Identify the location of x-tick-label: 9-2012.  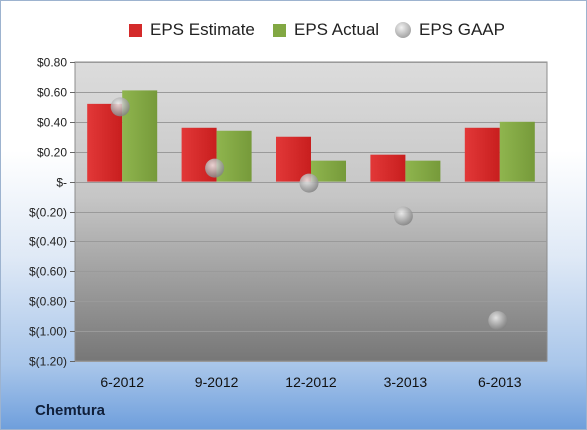
(217, 382).